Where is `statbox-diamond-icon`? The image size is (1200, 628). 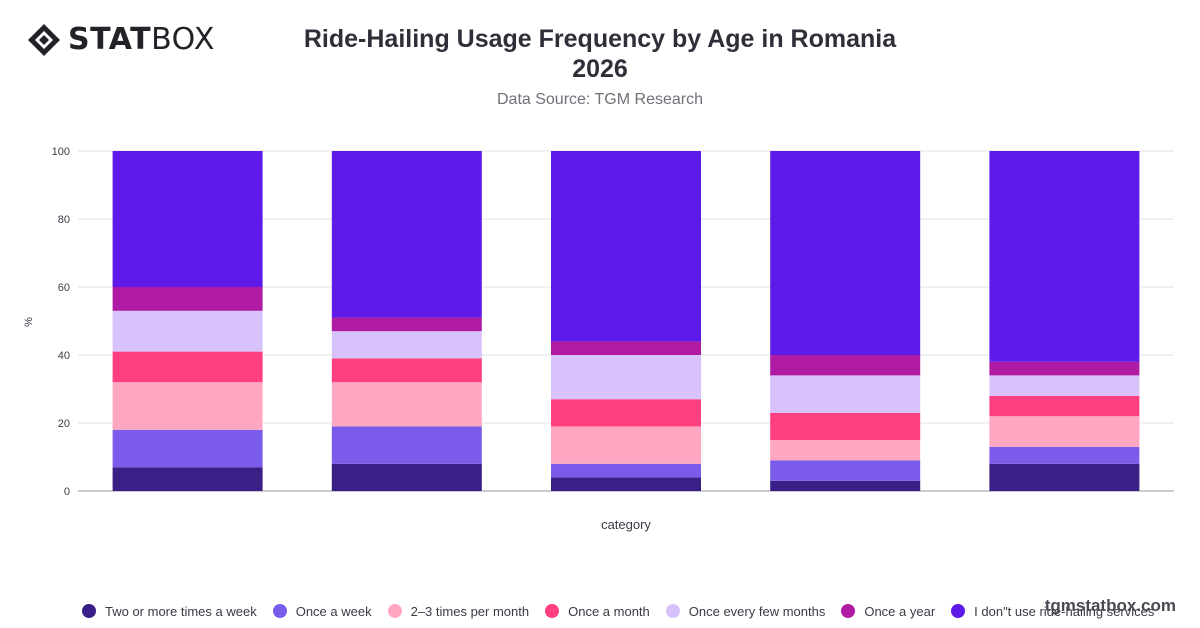
statbox-diamond-icon is located at coordinates (44, 40).